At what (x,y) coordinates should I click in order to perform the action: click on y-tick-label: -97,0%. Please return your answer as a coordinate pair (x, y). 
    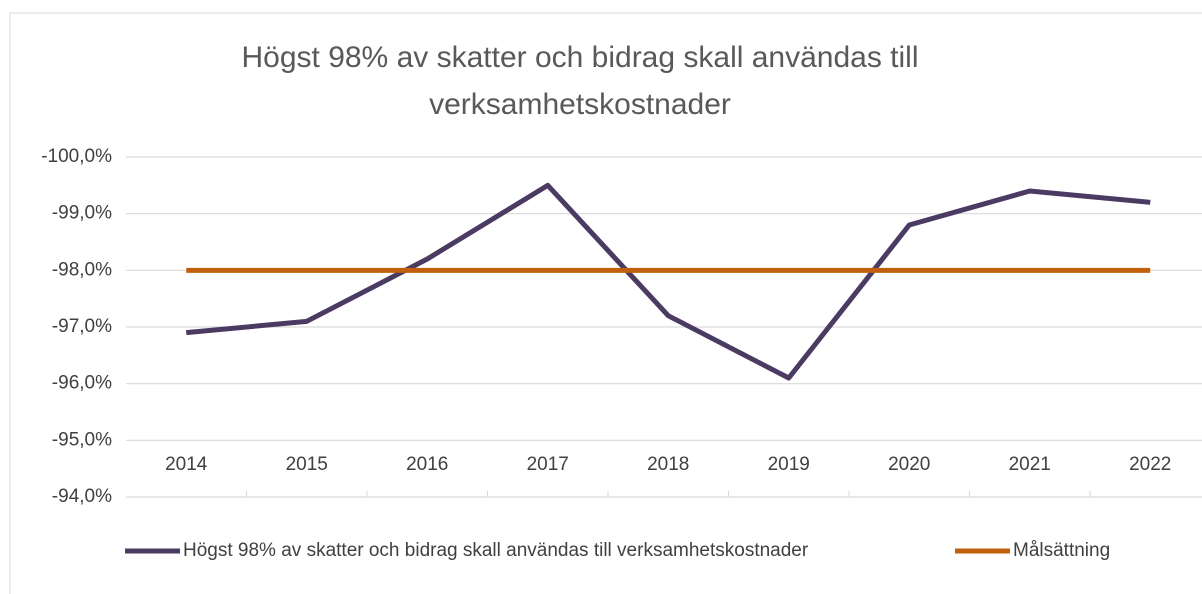
    Looking at the image, I should click on (82, 326).